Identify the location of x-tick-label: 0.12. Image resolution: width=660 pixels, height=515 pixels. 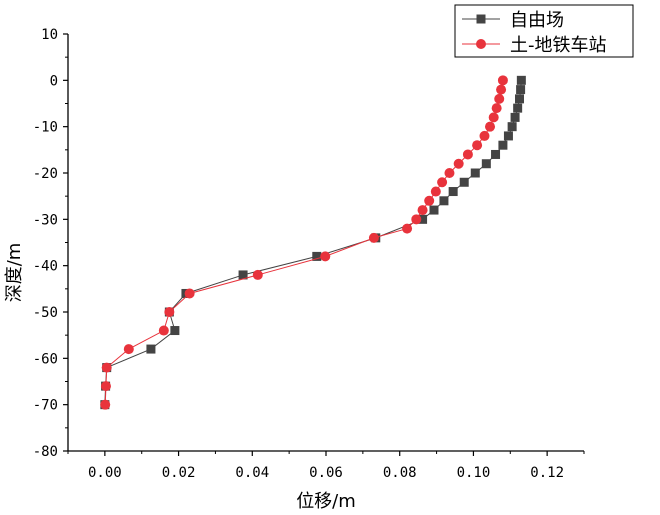
(547, 473).